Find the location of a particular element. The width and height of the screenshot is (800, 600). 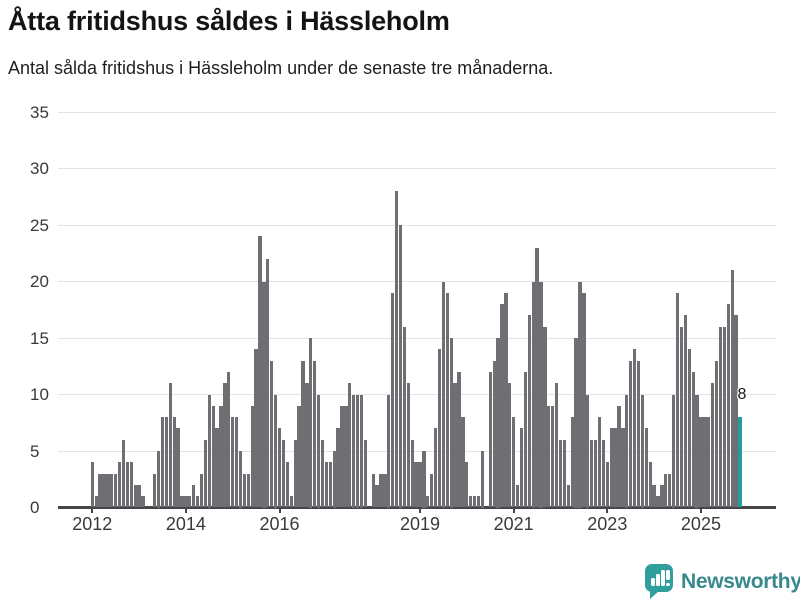

highlighted-bar is located at coordinates (740, 462).